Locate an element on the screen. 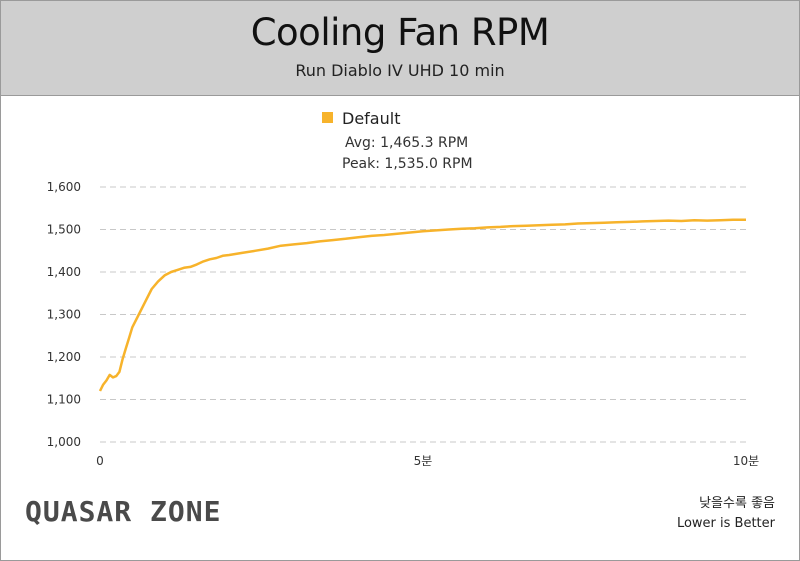 Image resolution: width=800 pixels, height=561 pixels. footer-note: 낮을수록 좋음 Lower is Better is located at coordinates (726, 514).